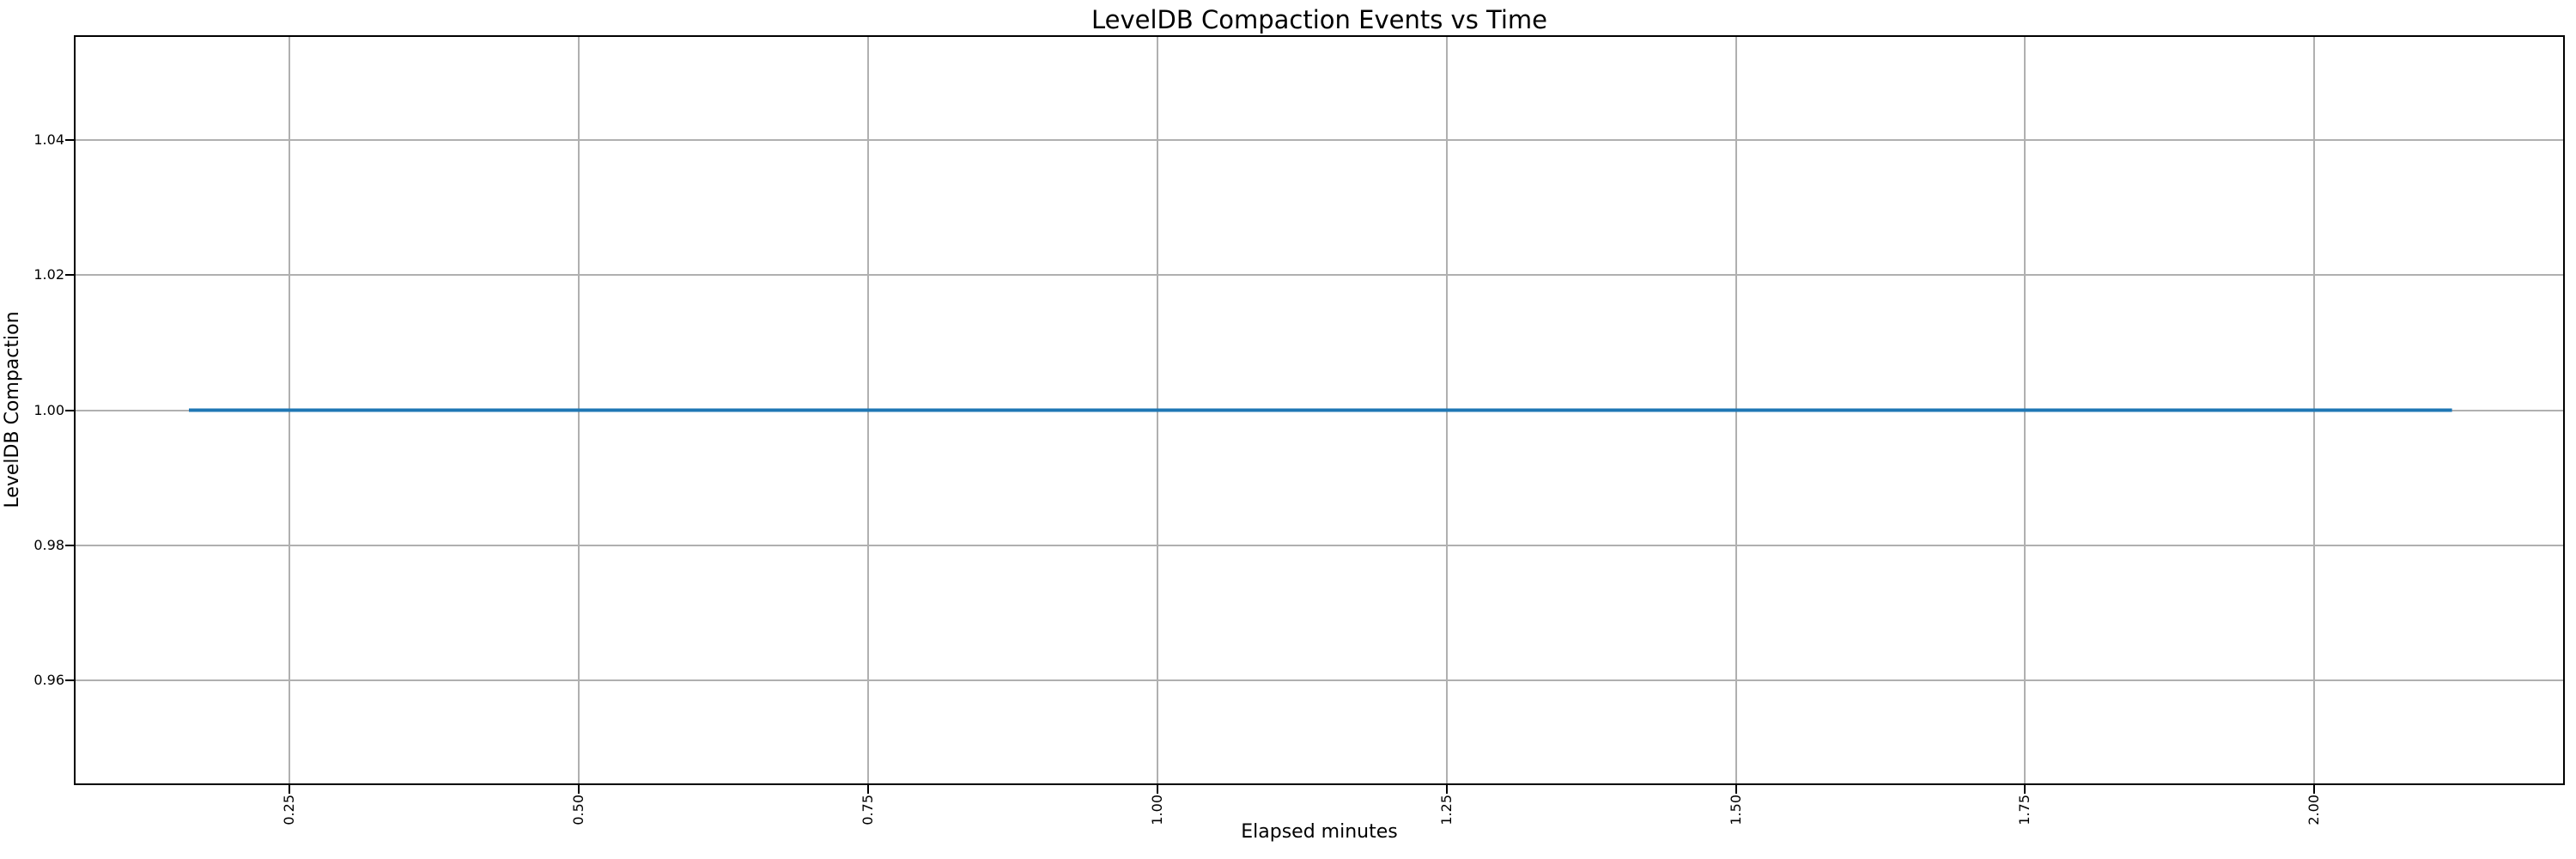  I want to click on y-tick-label: 1.04, so click(48, 140).